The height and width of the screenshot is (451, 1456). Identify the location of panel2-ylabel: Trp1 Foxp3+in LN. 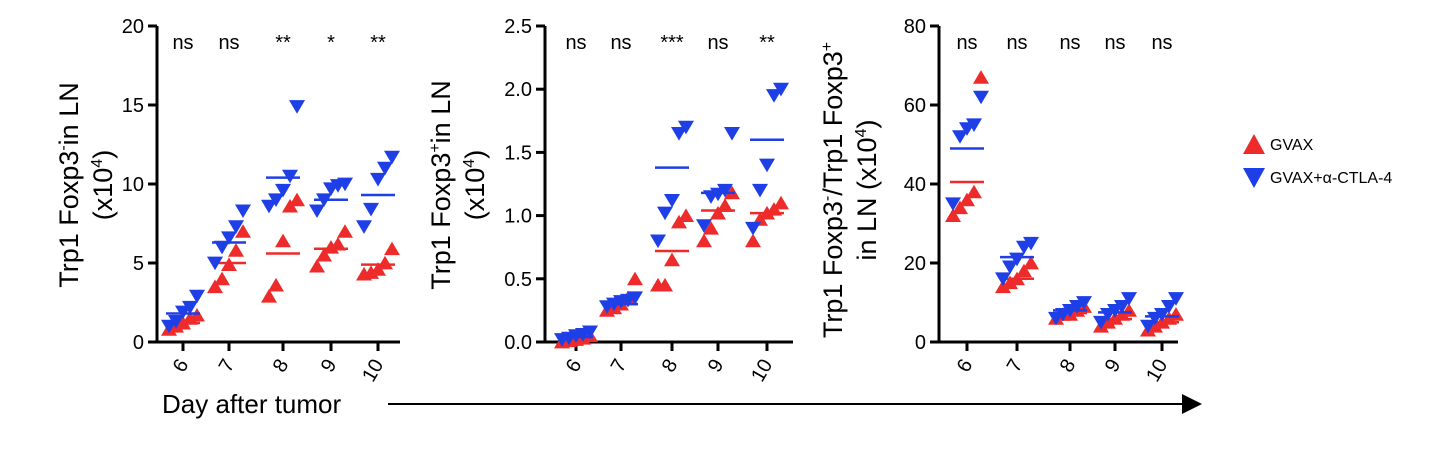
(441, 184).